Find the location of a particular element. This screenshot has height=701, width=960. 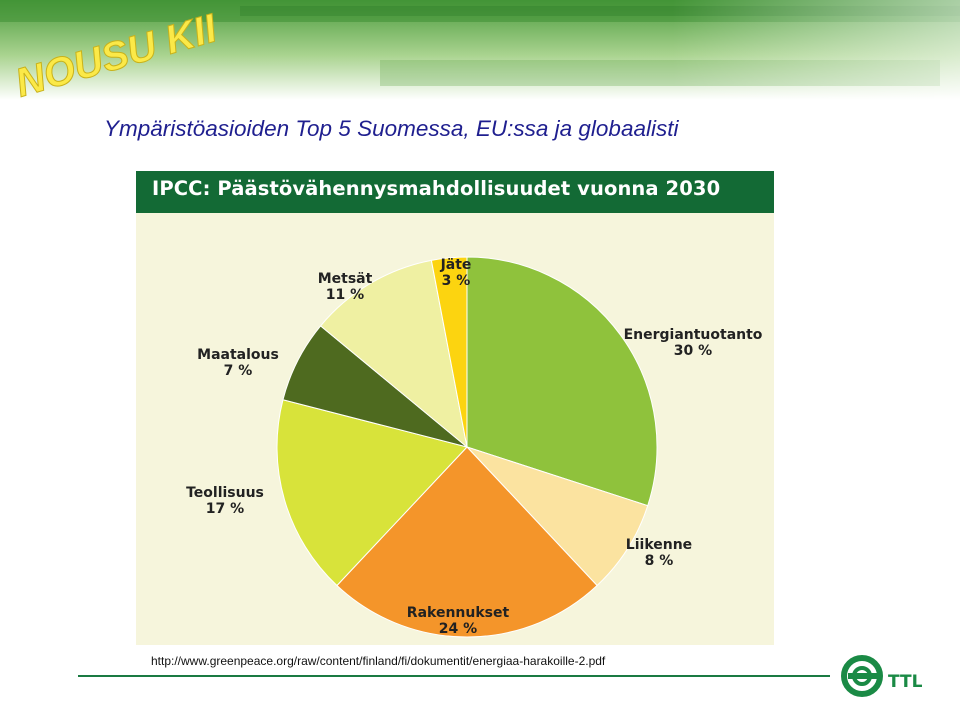

slice-label-value: 17 % is located at coordinates (225, 509).